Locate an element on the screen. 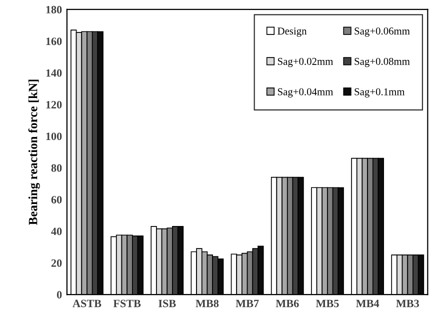 The height and width of the screenshot is (315, 432). y-tick-label: 80 is located at coordinates (56, 168).